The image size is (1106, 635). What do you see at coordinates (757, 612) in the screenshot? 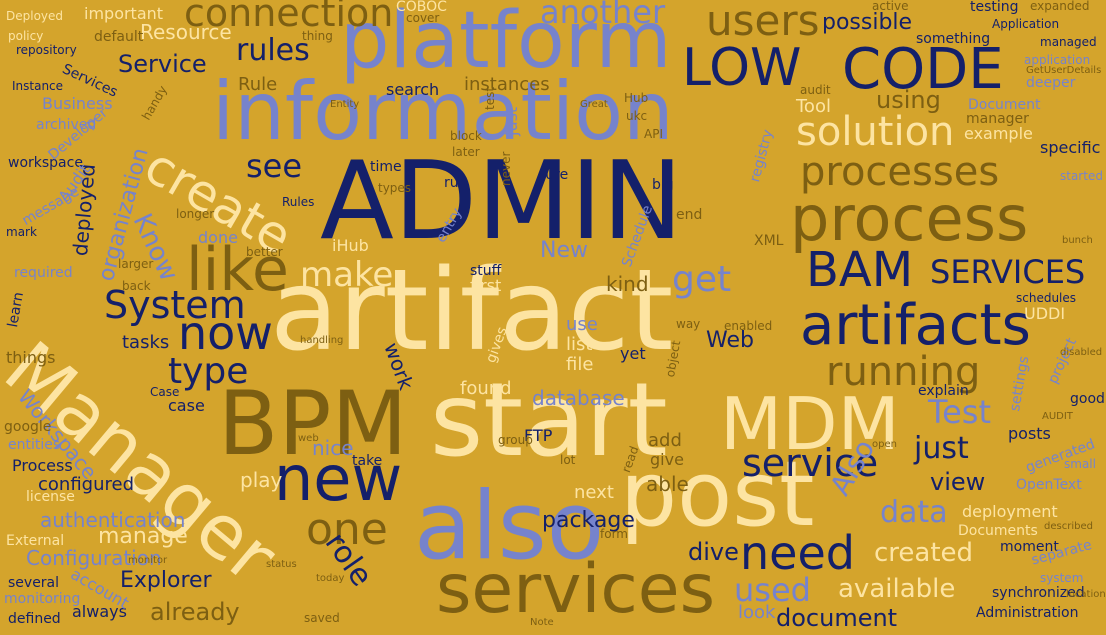
I see `word-cloud-word: look` at bounding box center [757, 612].